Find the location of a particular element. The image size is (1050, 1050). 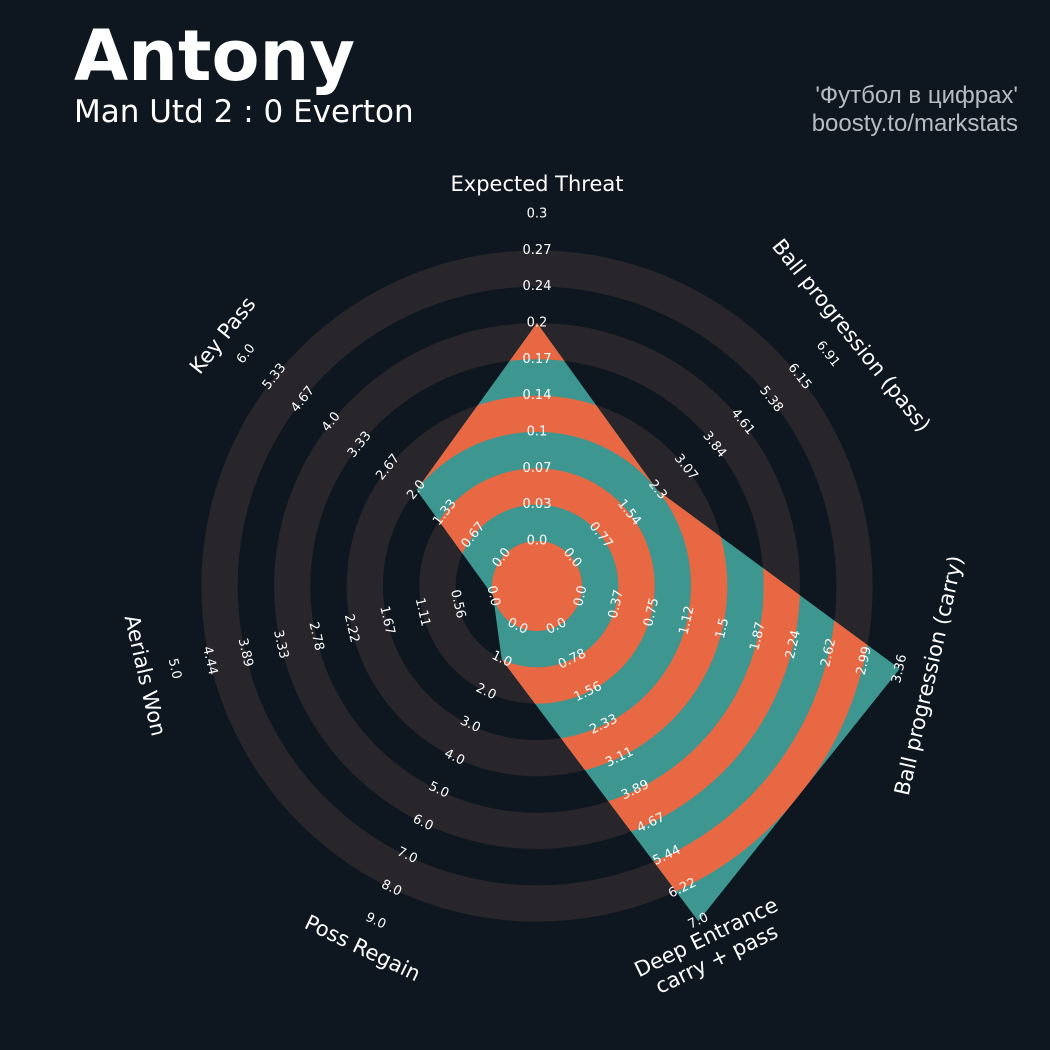

tick-label: 0.03 is located at coordinates (537, 504).